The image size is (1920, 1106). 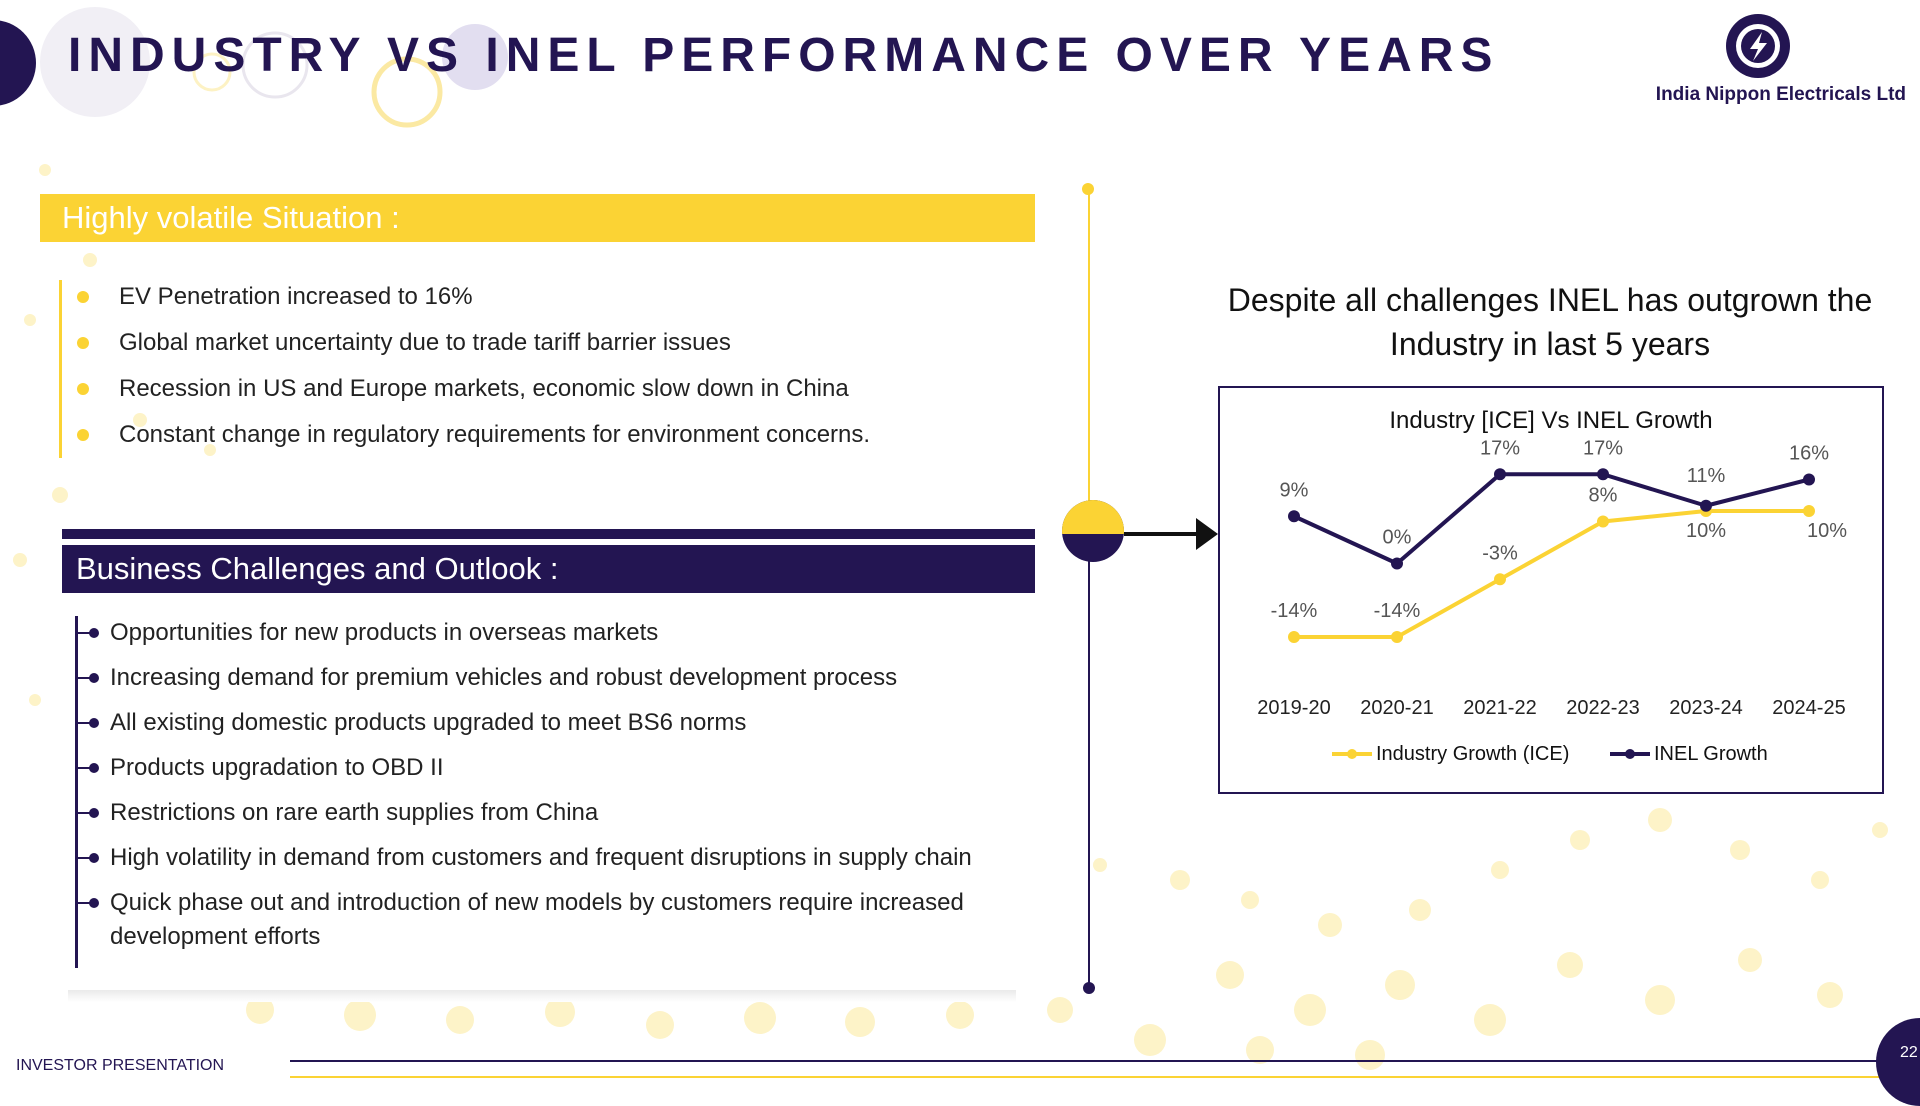 I want to click on legend-label: Industry Growth (ICE), so click(x=1472, y=754).